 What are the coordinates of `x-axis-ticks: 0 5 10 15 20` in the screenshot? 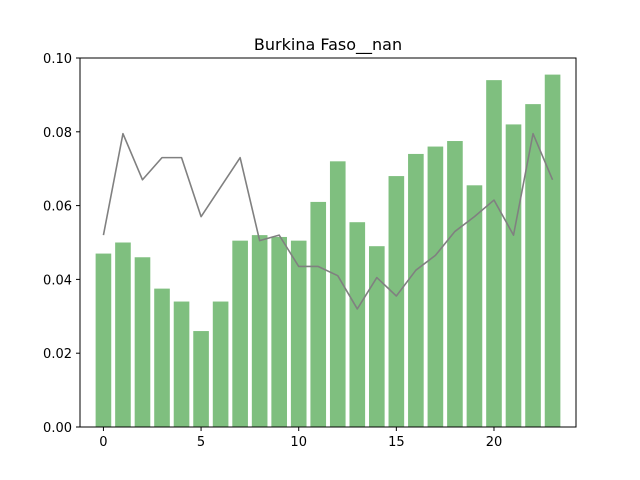 It's located at (300, 438).